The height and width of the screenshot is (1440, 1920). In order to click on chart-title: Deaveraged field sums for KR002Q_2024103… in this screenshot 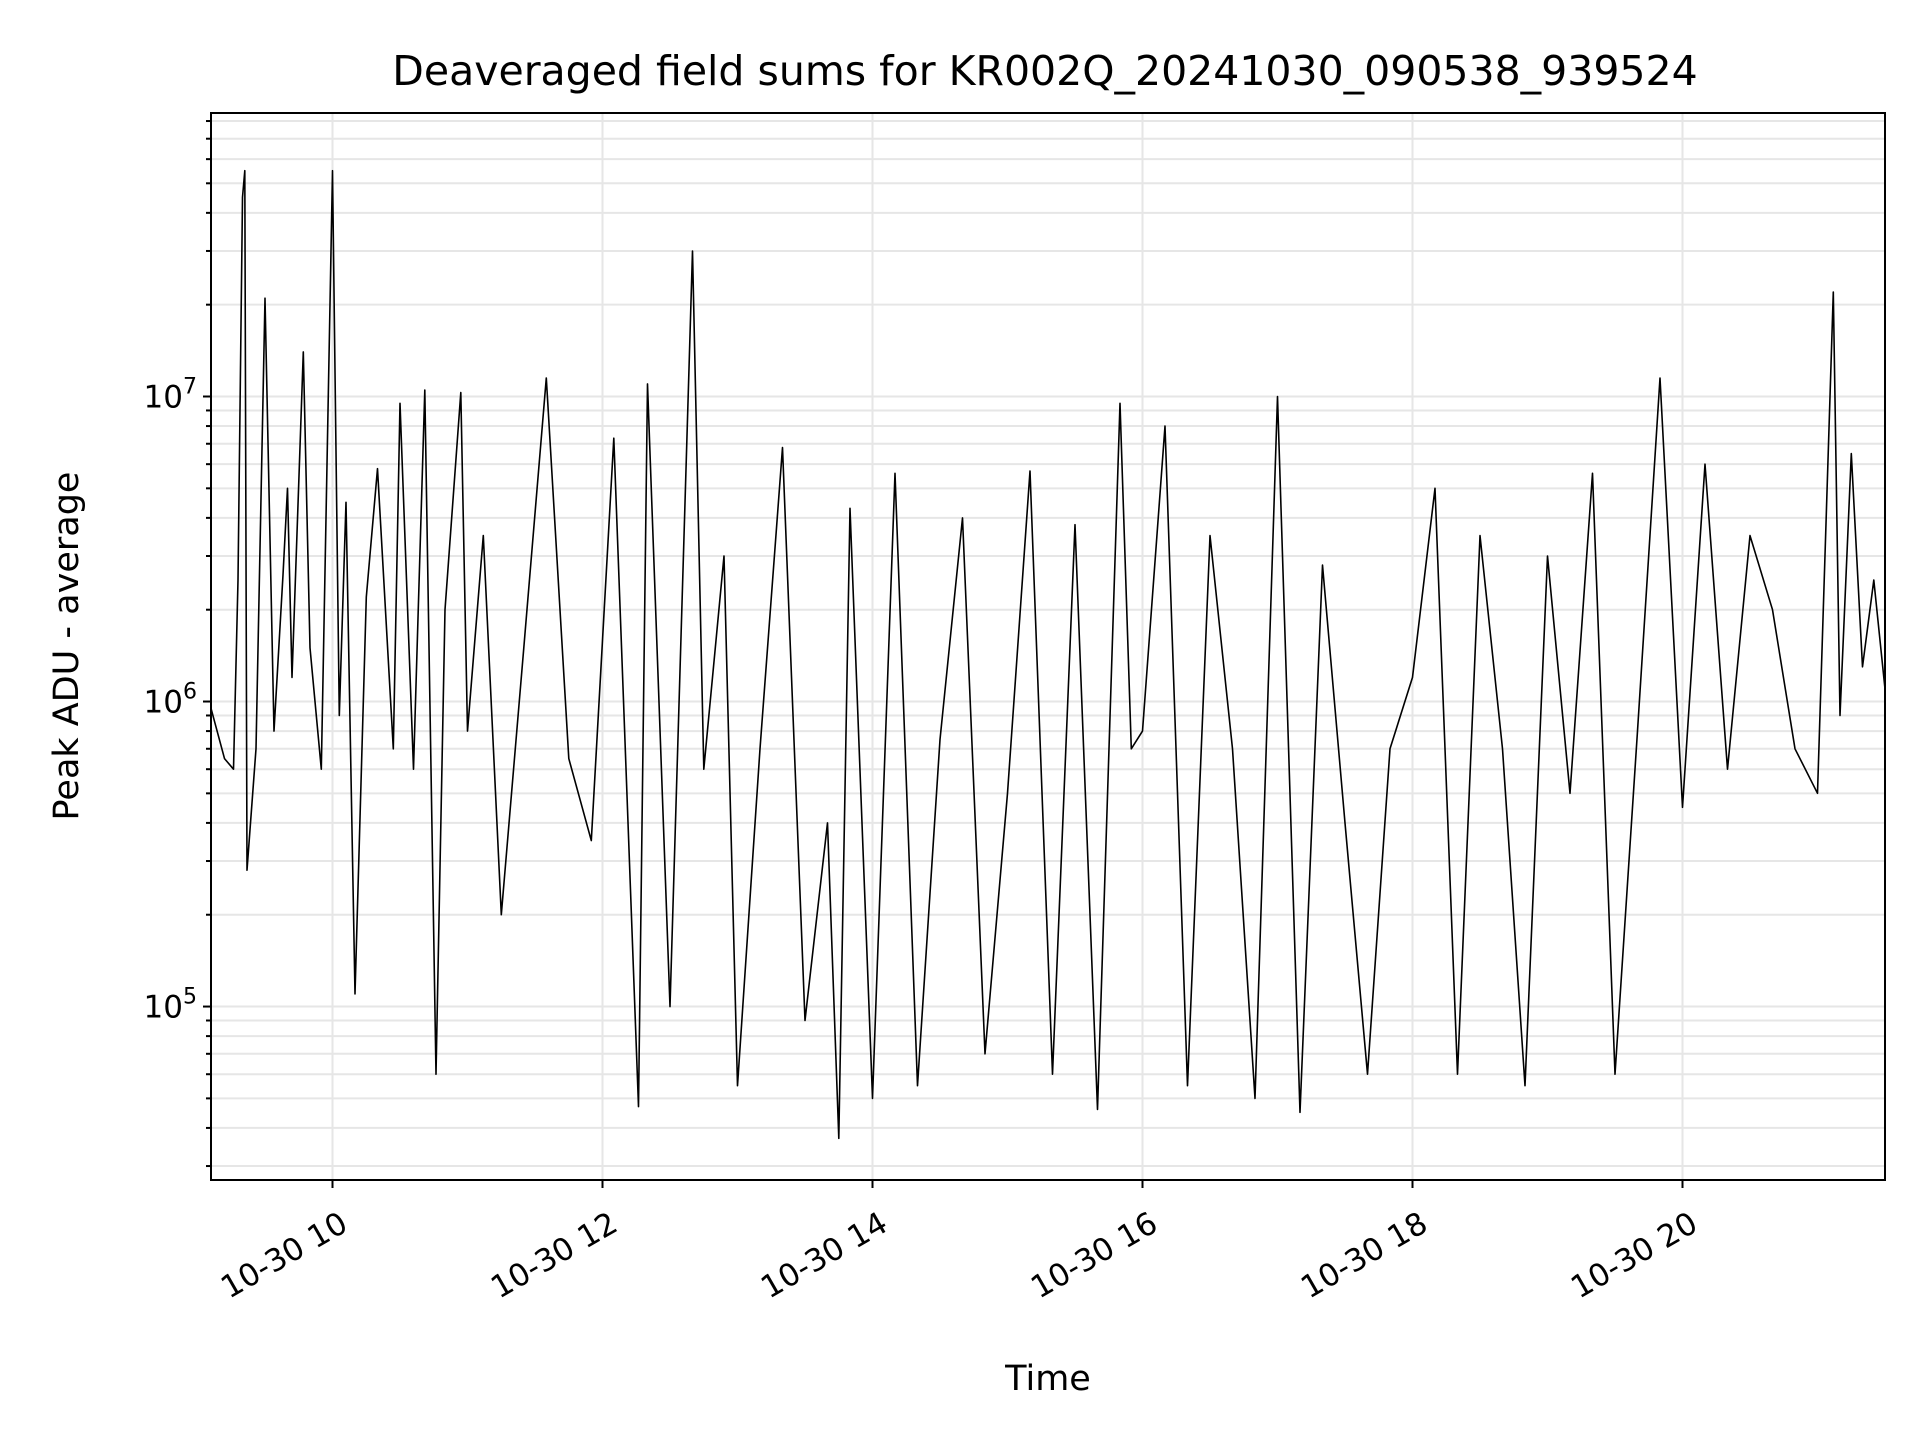, I will do `click(1044, 71)`.